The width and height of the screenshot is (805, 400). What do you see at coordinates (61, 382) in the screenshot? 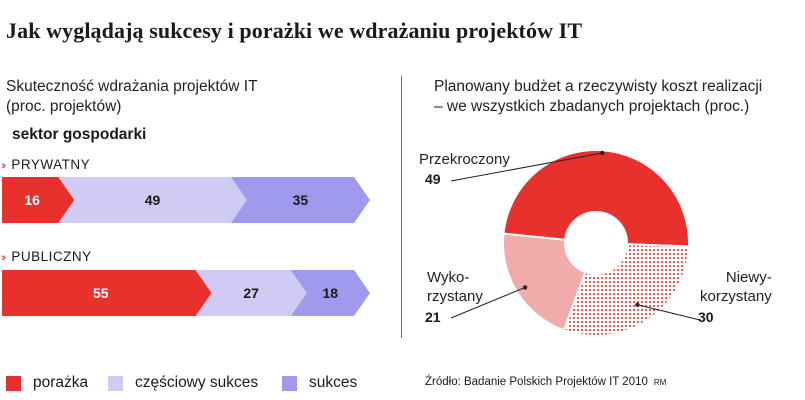
I see `legend-text-failure: porażka` at bounding box center [61, 382].